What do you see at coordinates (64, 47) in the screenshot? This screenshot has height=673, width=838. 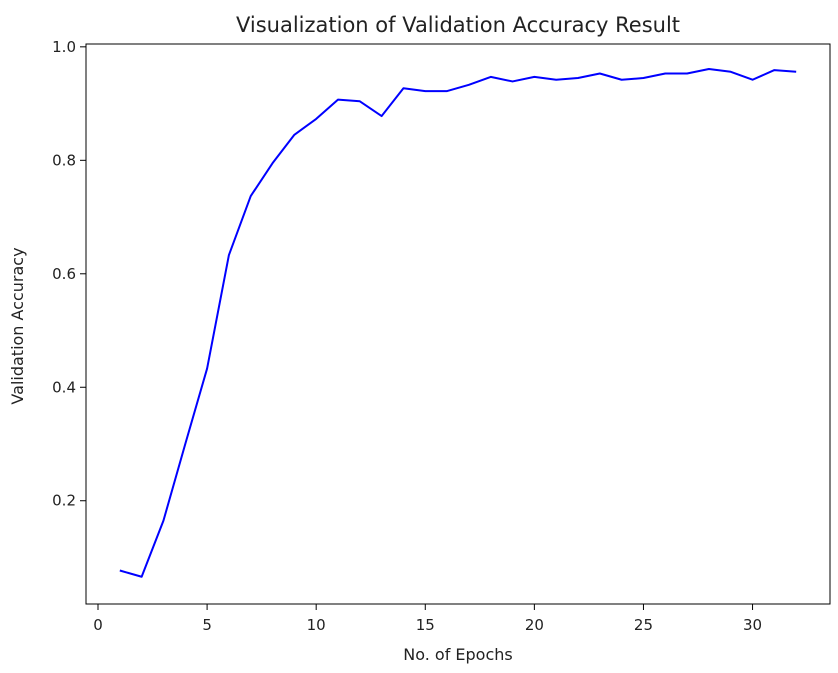 I see `y-tick-label: 1.0` at bounding box center [64, 47].